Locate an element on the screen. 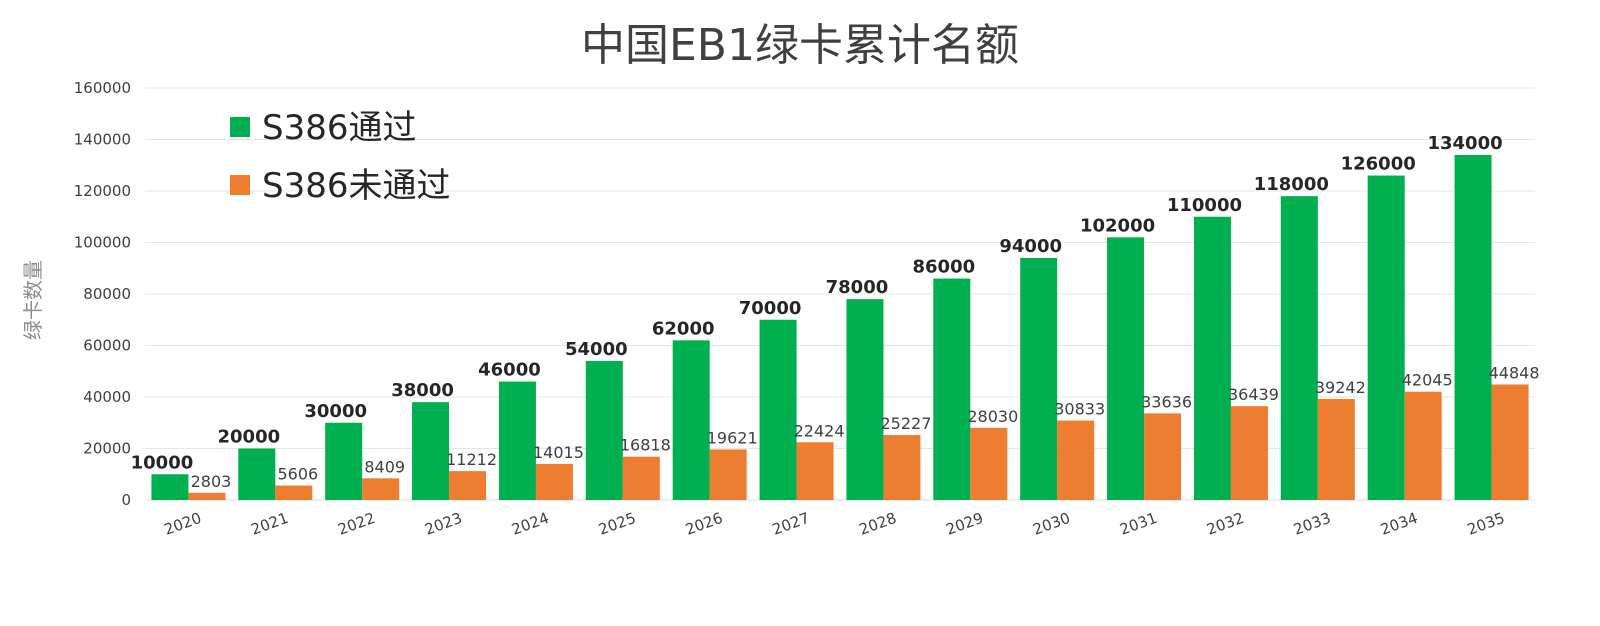  y-tick-label: 80000 is located at coordinates (107, 294).